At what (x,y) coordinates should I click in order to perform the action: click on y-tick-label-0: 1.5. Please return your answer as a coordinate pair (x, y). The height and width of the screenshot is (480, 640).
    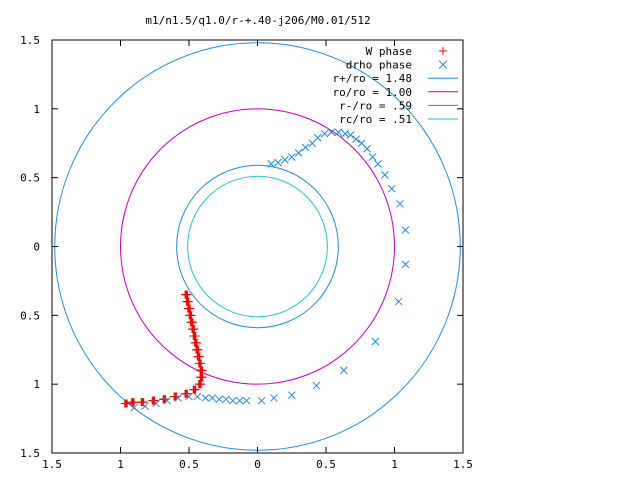
    Looking at the image, I should click on (30, 40).